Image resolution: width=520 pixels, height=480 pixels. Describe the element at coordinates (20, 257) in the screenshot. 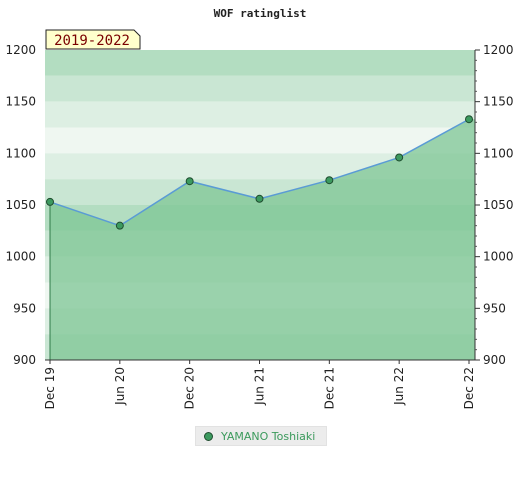

I see `y-tick-label-left: 1000` at that location.